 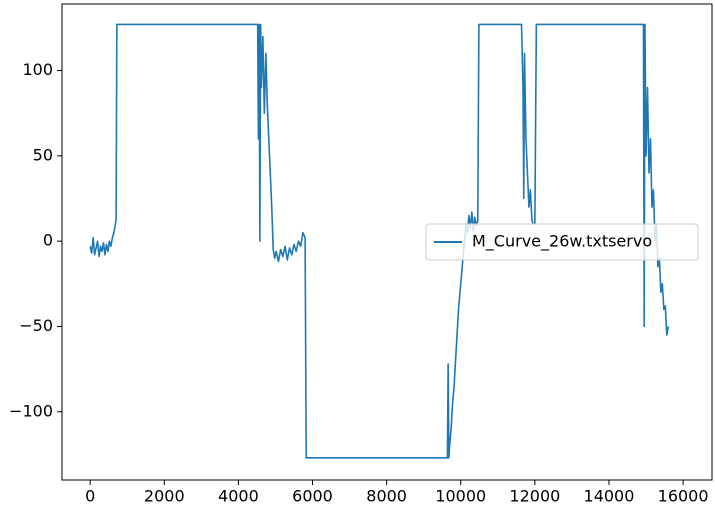 I want to click on legend-box, so click(x=562, y=242).